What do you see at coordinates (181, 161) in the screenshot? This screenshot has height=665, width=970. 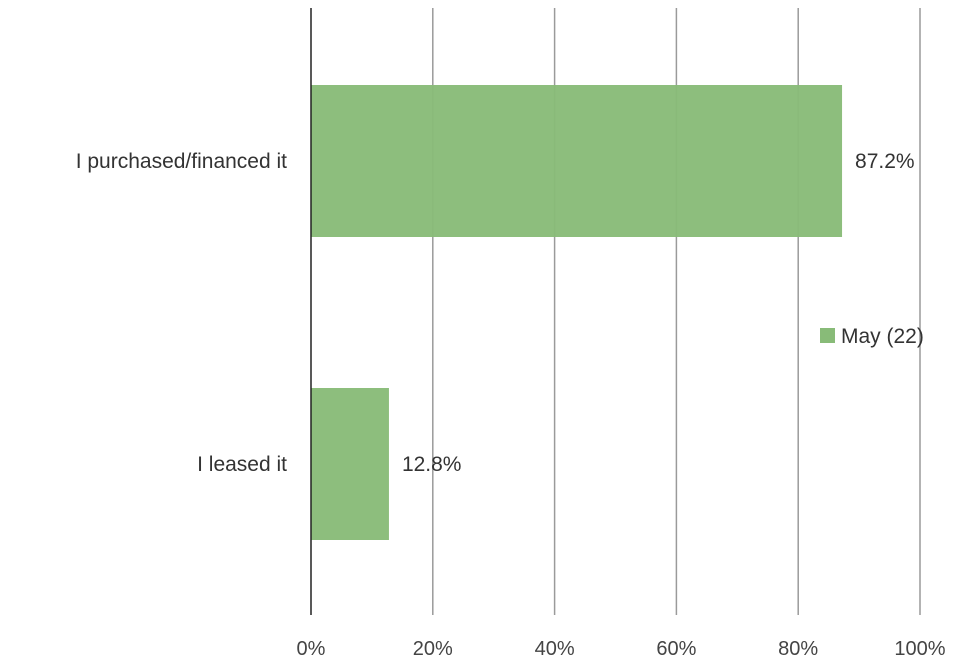 I see `category-label: I purchased/financed it` at bounding box center [181, 161].